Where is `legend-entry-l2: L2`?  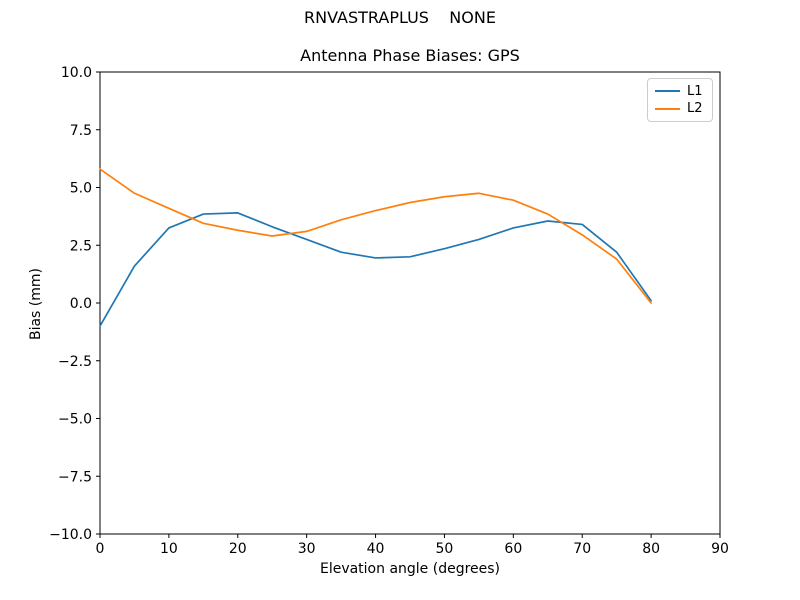
legend-entry-l2: L2 is located at coordinates (683, 108).